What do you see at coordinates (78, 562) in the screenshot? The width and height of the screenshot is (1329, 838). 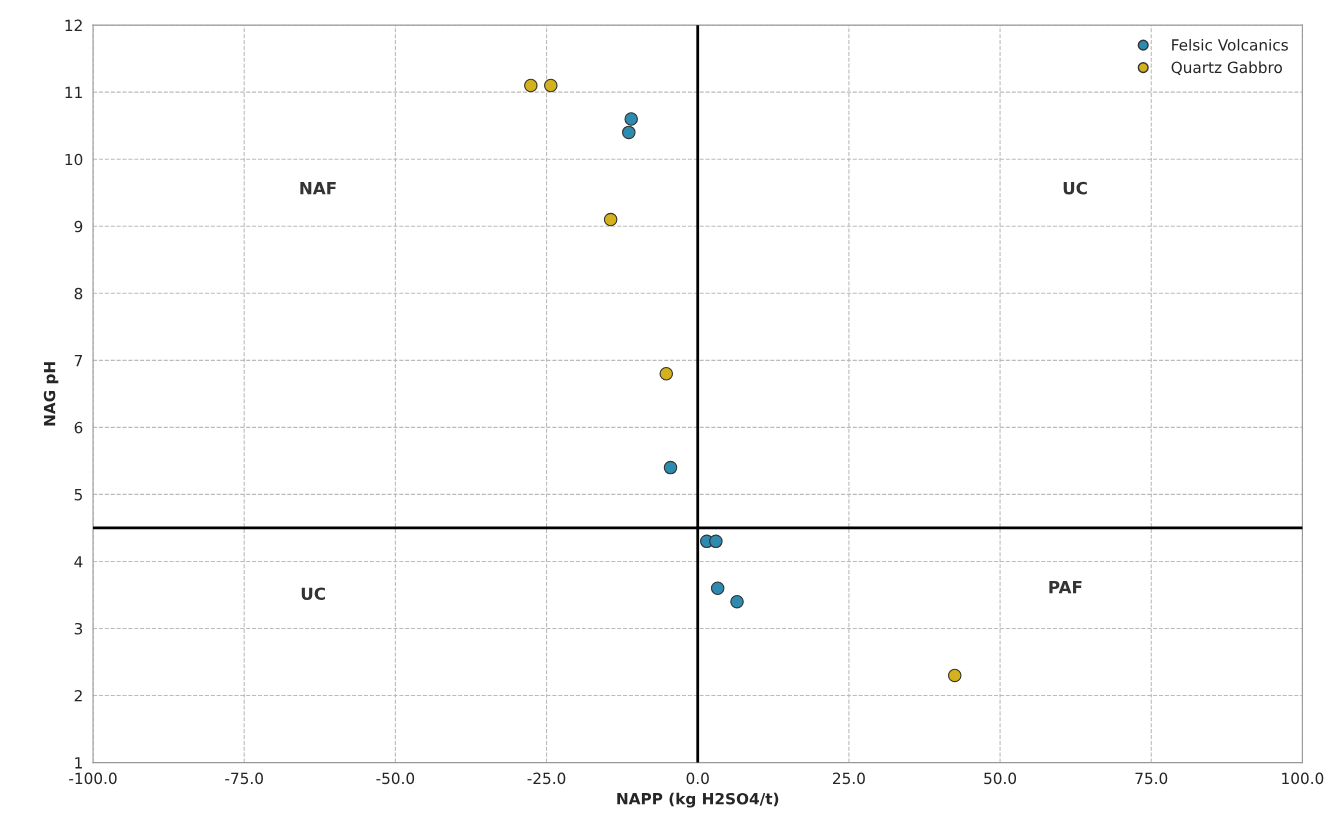 I see `y-tick-label: 4` at bounding box center [78, 562].